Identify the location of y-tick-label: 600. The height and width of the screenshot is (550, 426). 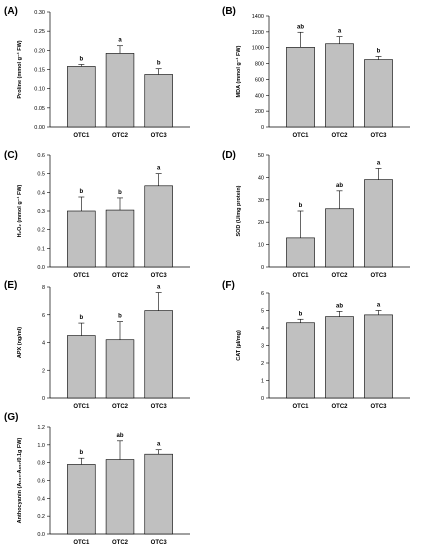
(259, 80).